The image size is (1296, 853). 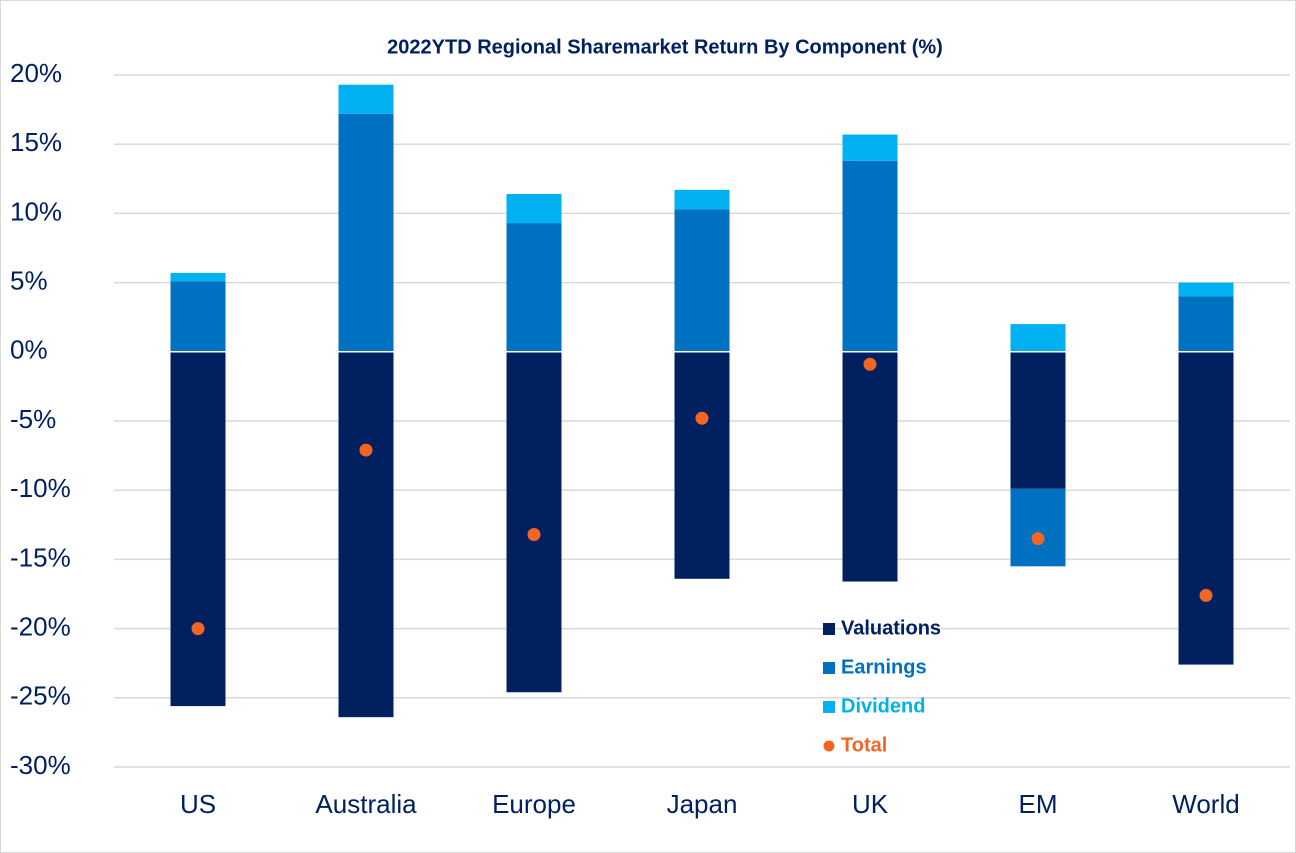 What do you see at coordinates (864, 745) in the screenshot?
I see `legend-label: Total` at bounding box center [864, 745].